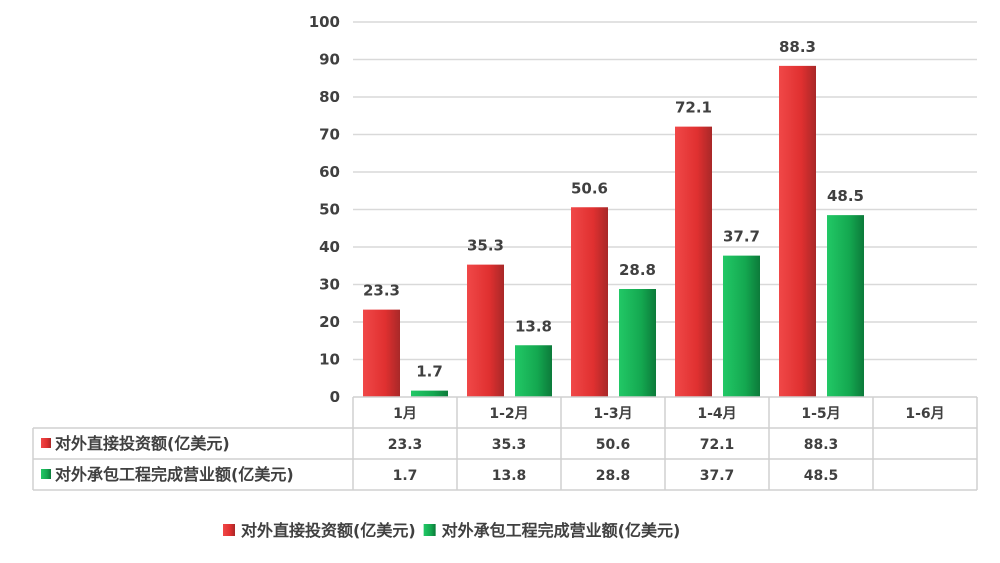 The width and height of the screenshot is (1000, 563). Describe the element at coordinates (561, 530) in the screenshot. I see `legend-label: 对外承包工程完成营业额(亿美元)` at that location.